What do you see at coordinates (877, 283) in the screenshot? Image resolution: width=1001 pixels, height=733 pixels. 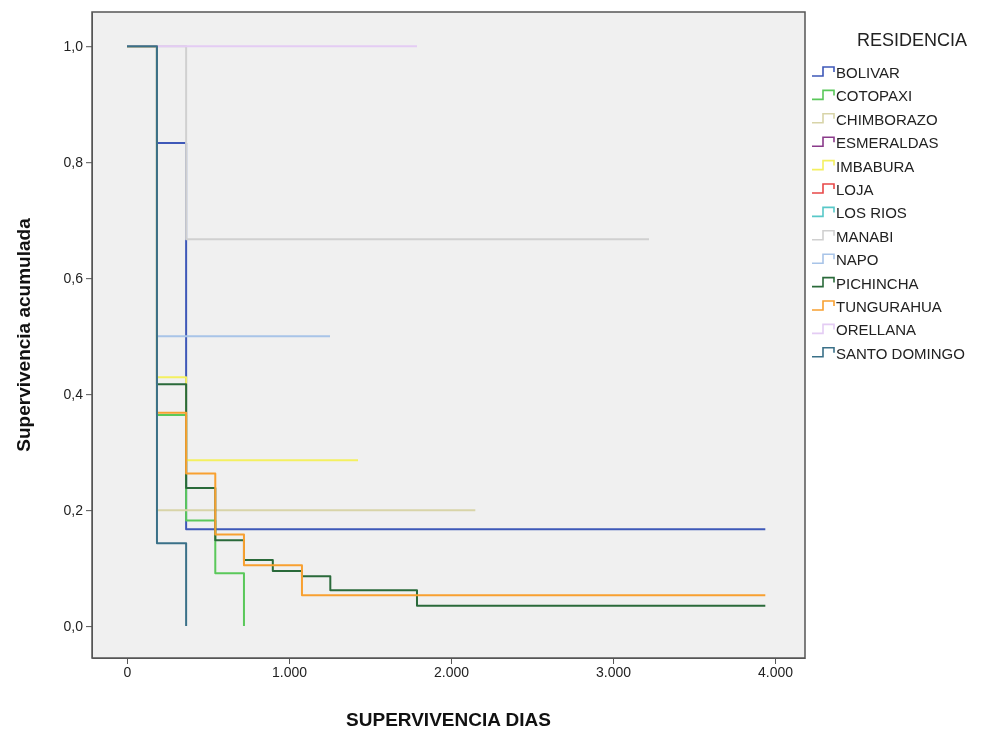 I see `legend-label: PICHINCHA` at bounding box center [877, 283].